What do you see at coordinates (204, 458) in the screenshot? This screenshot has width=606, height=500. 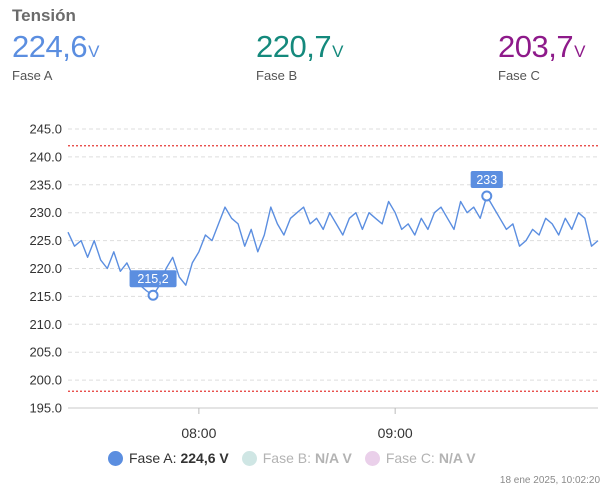 I see `legend-value: 224,6 V` at bounding box center [204, 458].